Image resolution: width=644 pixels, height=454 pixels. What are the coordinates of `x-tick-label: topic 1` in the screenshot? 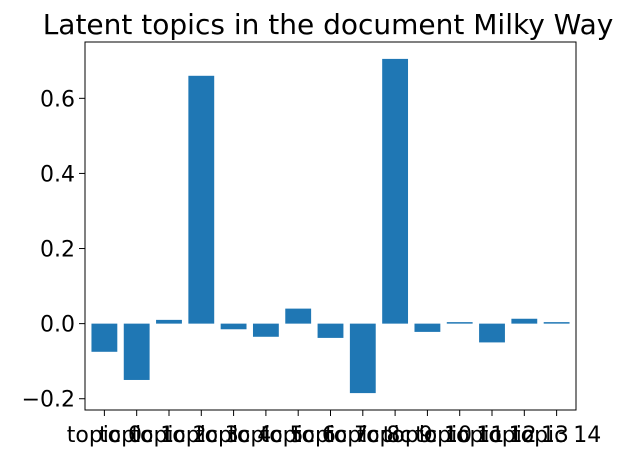 It's located at (136, 435).